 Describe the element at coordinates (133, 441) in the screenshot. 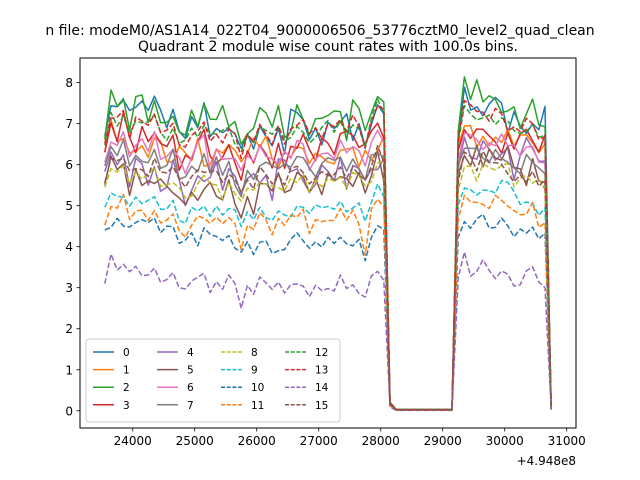

I see `x-tick-label: 24000` at that location.